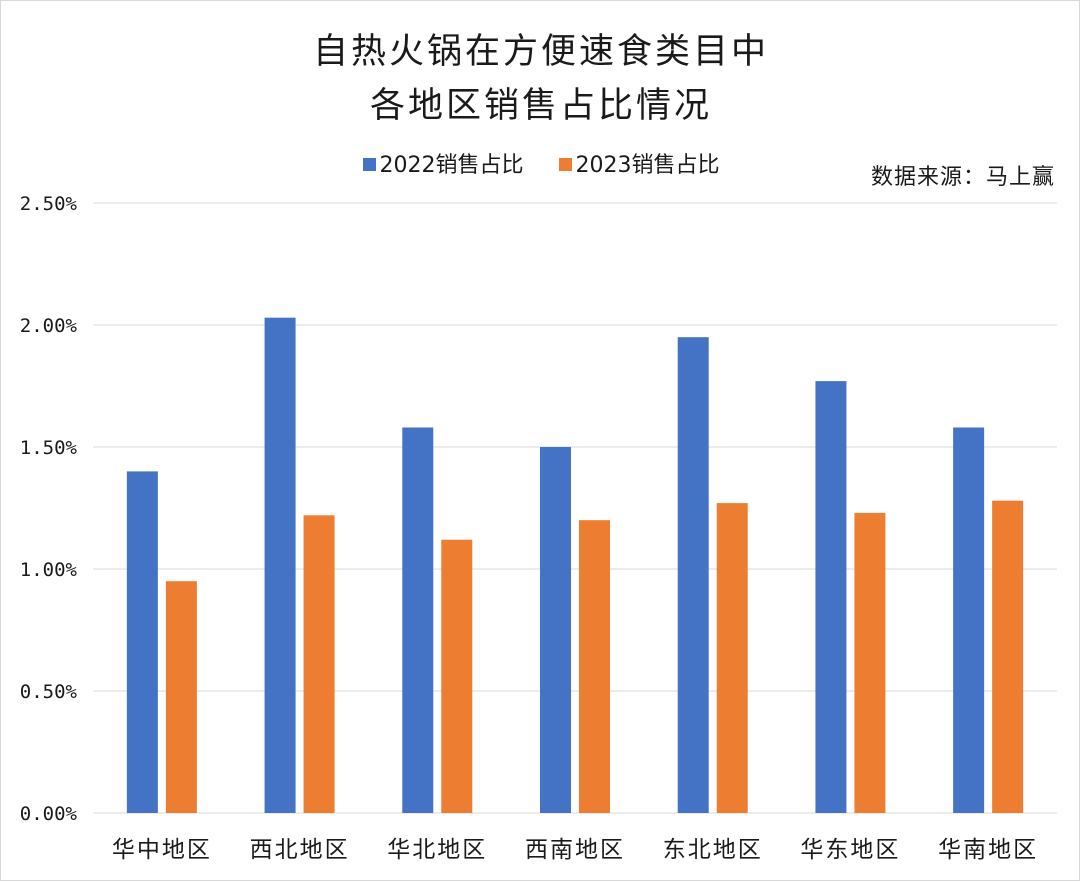 The image size is (1080, 882). Describe the element at coordinates (49, 204) in the screenshot. I see `y-tick-label: 2.50%` at that location.